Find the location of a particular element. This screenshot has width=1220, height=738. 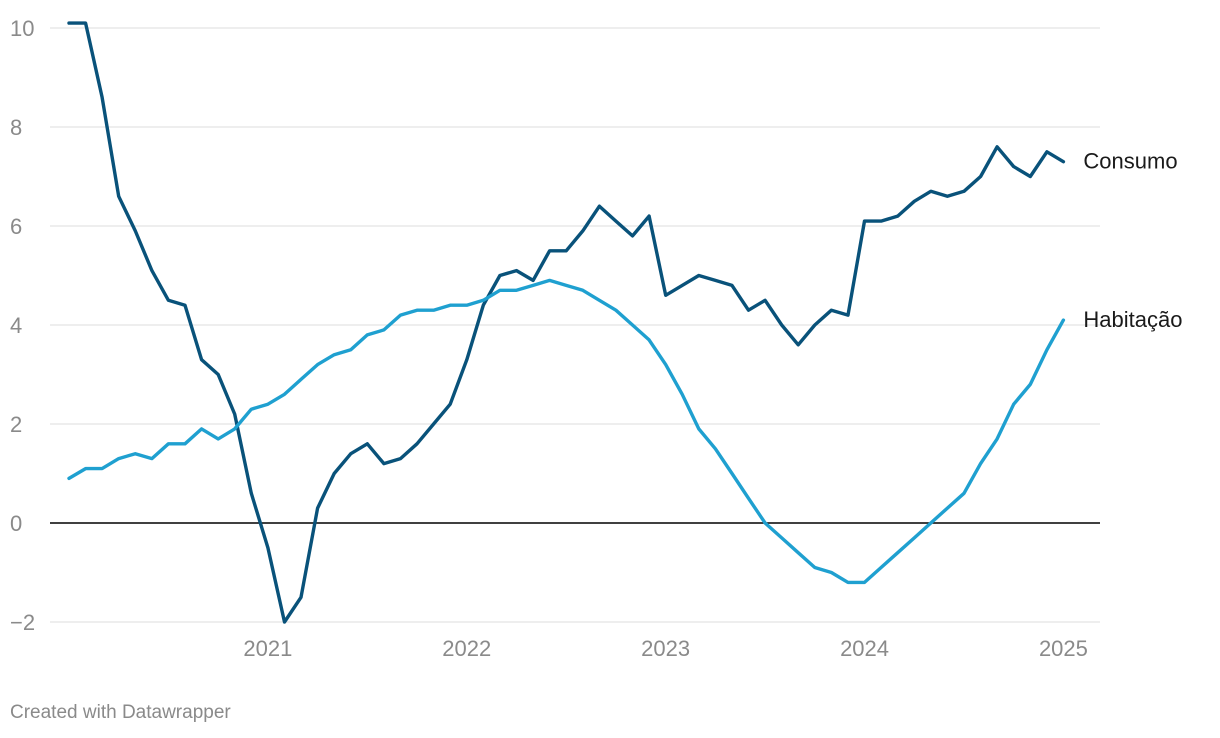

x-tick-label: 2025 is located at coordinates (1063, 648).